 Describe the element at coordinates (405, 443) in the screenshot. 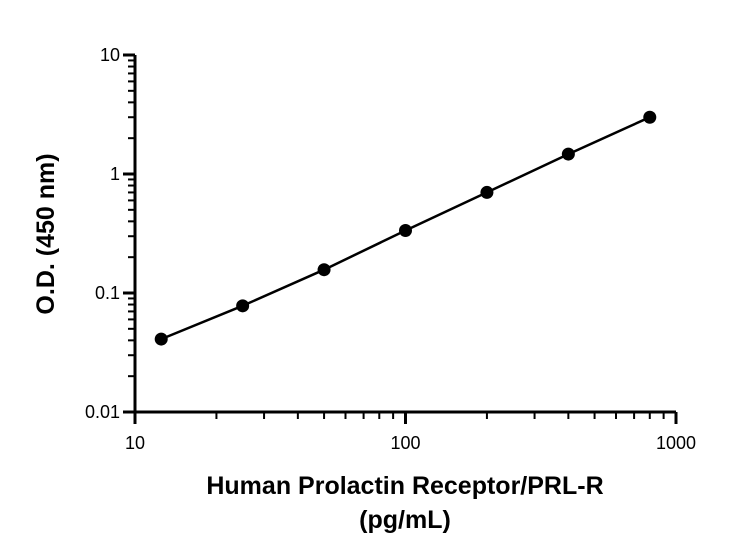

I see `x-tick-label: 100` at that location.